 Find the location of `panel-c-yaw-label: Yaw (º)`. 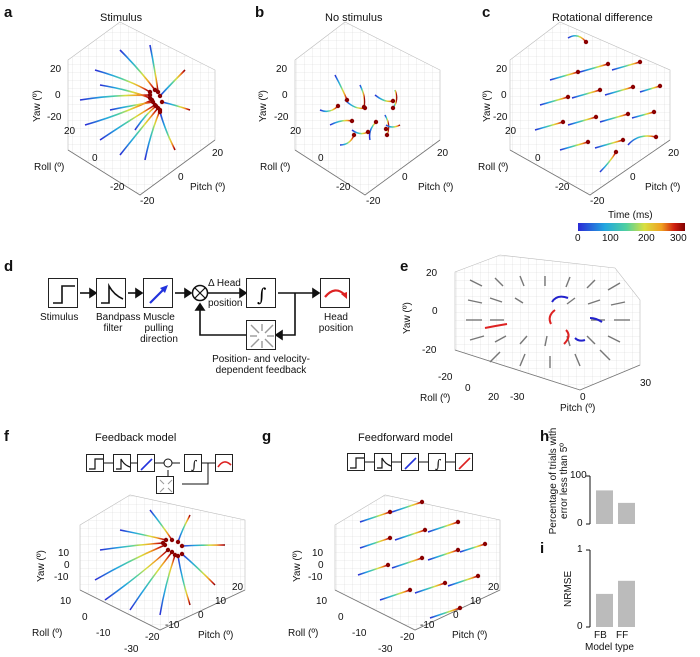

panel-c-yaw-label: Yaw (º) is located at coordinates (487, 106).